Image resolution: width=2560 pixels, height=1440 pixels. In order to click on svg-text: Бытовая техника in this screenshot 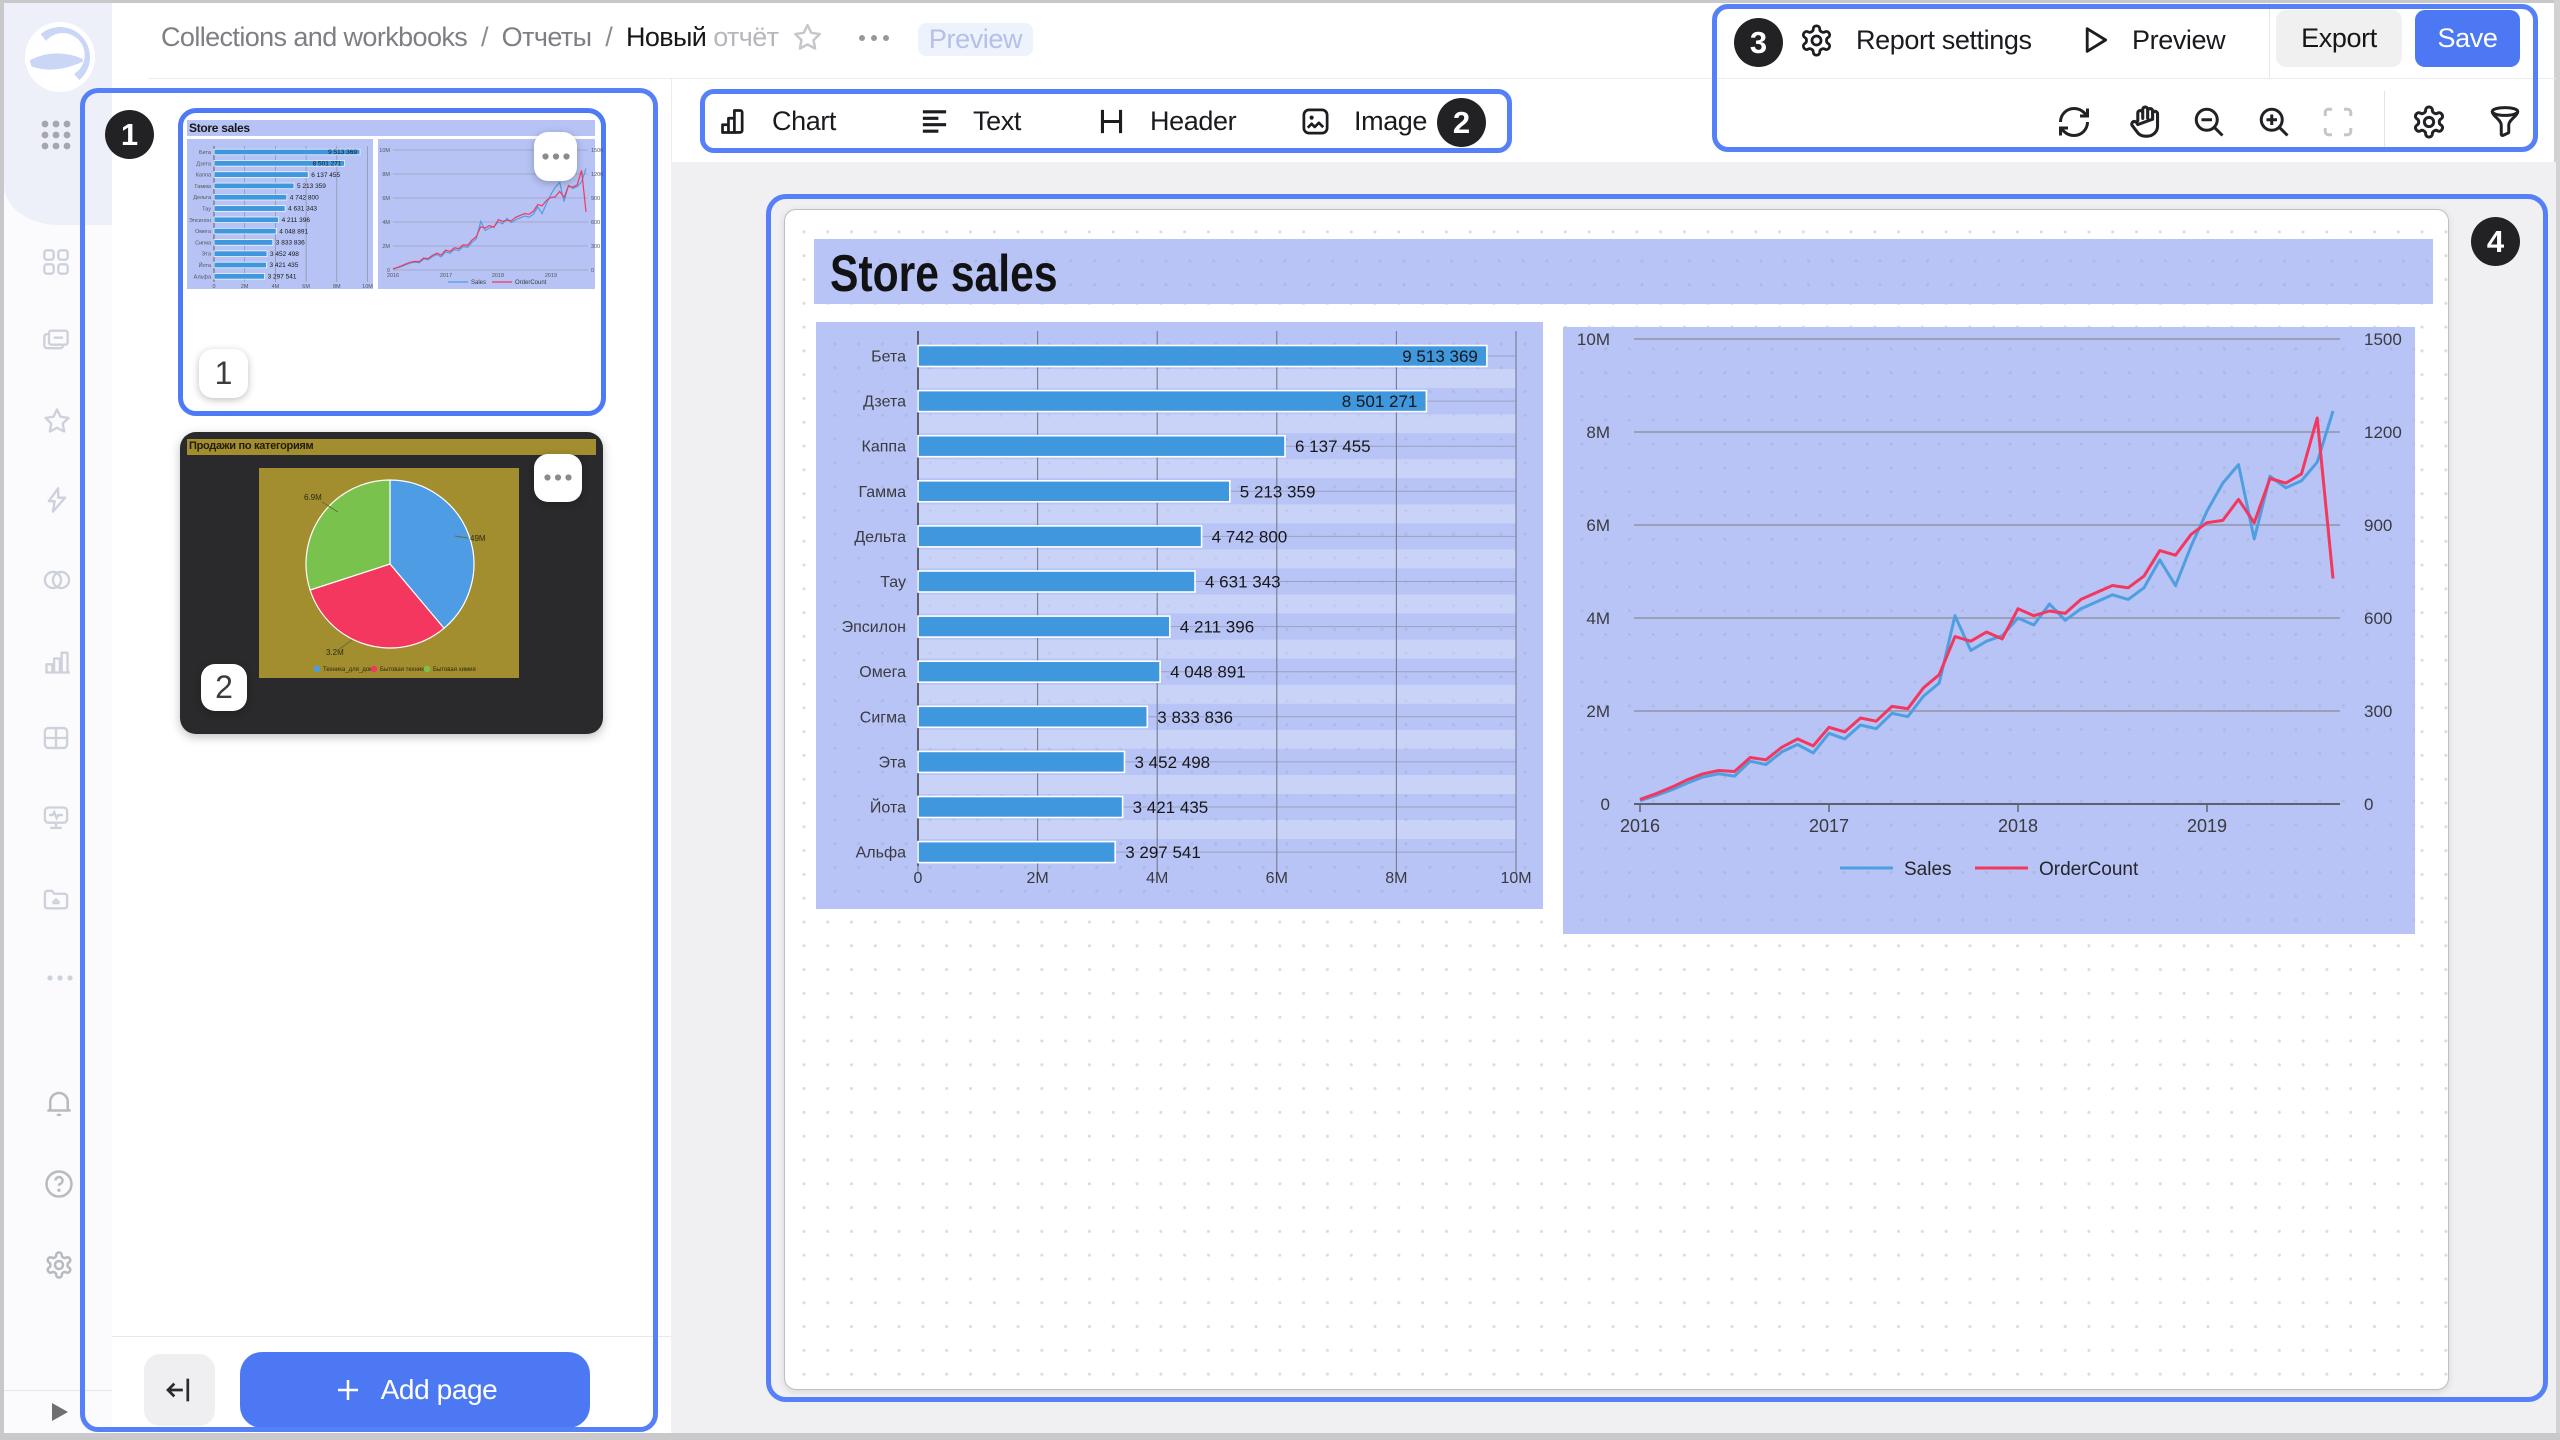, I will do `click(404, 670)`.